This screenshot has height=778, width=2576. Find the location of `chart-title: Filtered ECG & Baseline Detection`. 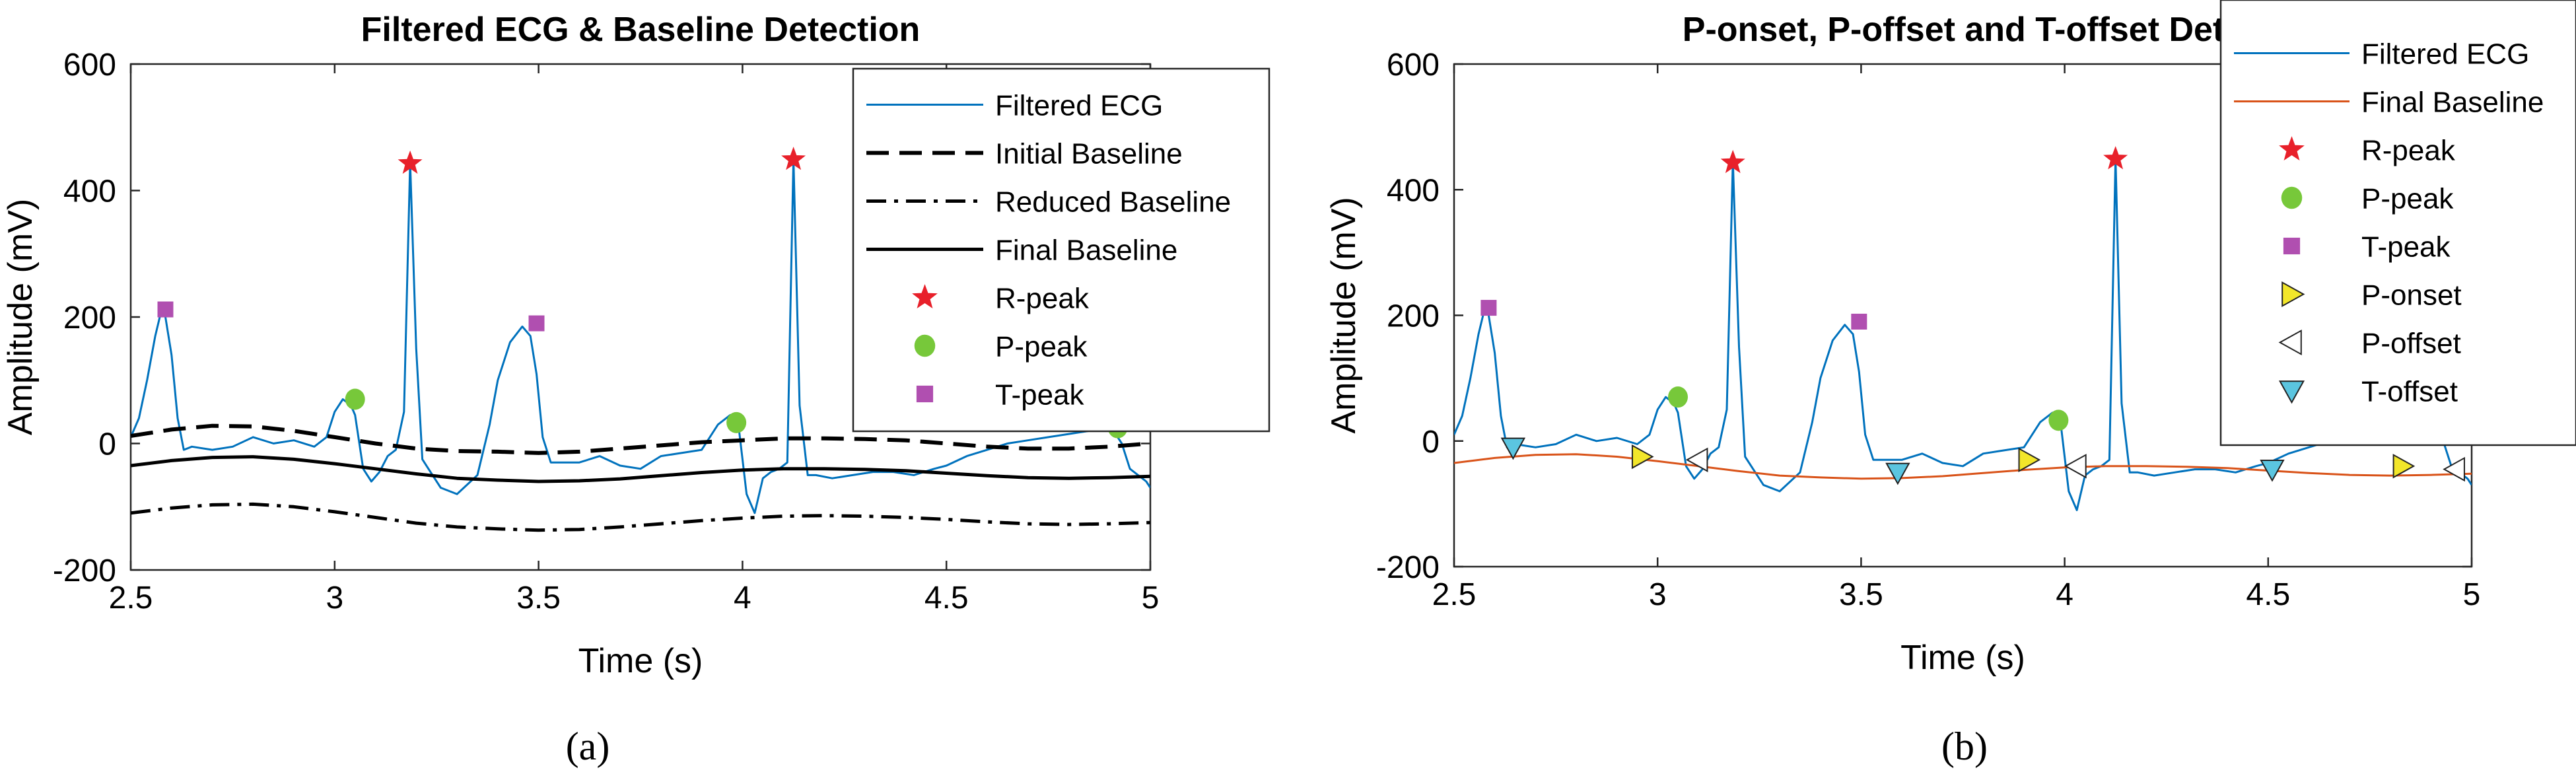

chart-title: Filtered ECG & Baseline Detection is located at coordinates (641, 30).